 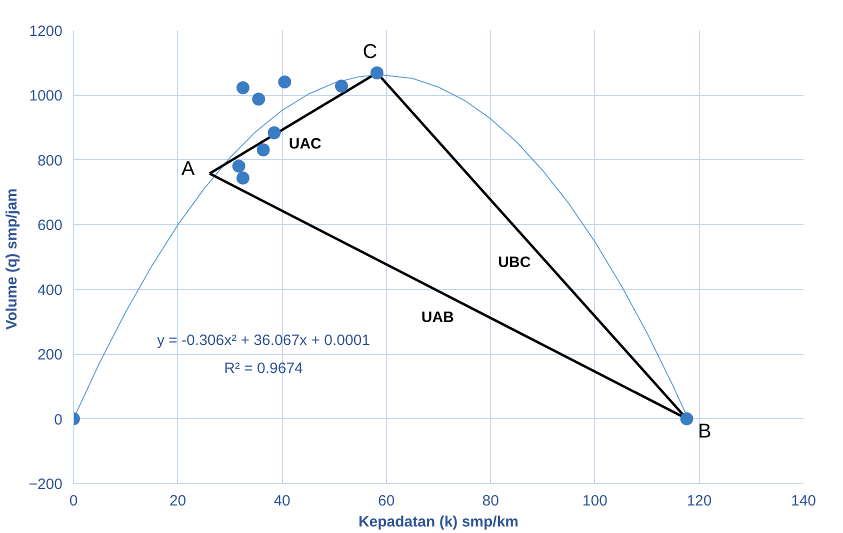 What do you see at coordinates (803, 501) in the screenshot?
I see `x-tick-label: 140` at bounding box center [803, 501].